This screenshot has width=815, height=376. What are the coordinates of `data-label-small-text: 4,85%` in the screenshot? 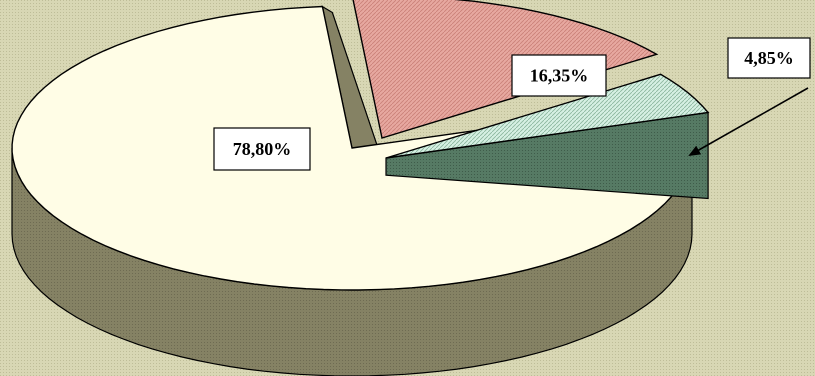 It's located at (769, 58).